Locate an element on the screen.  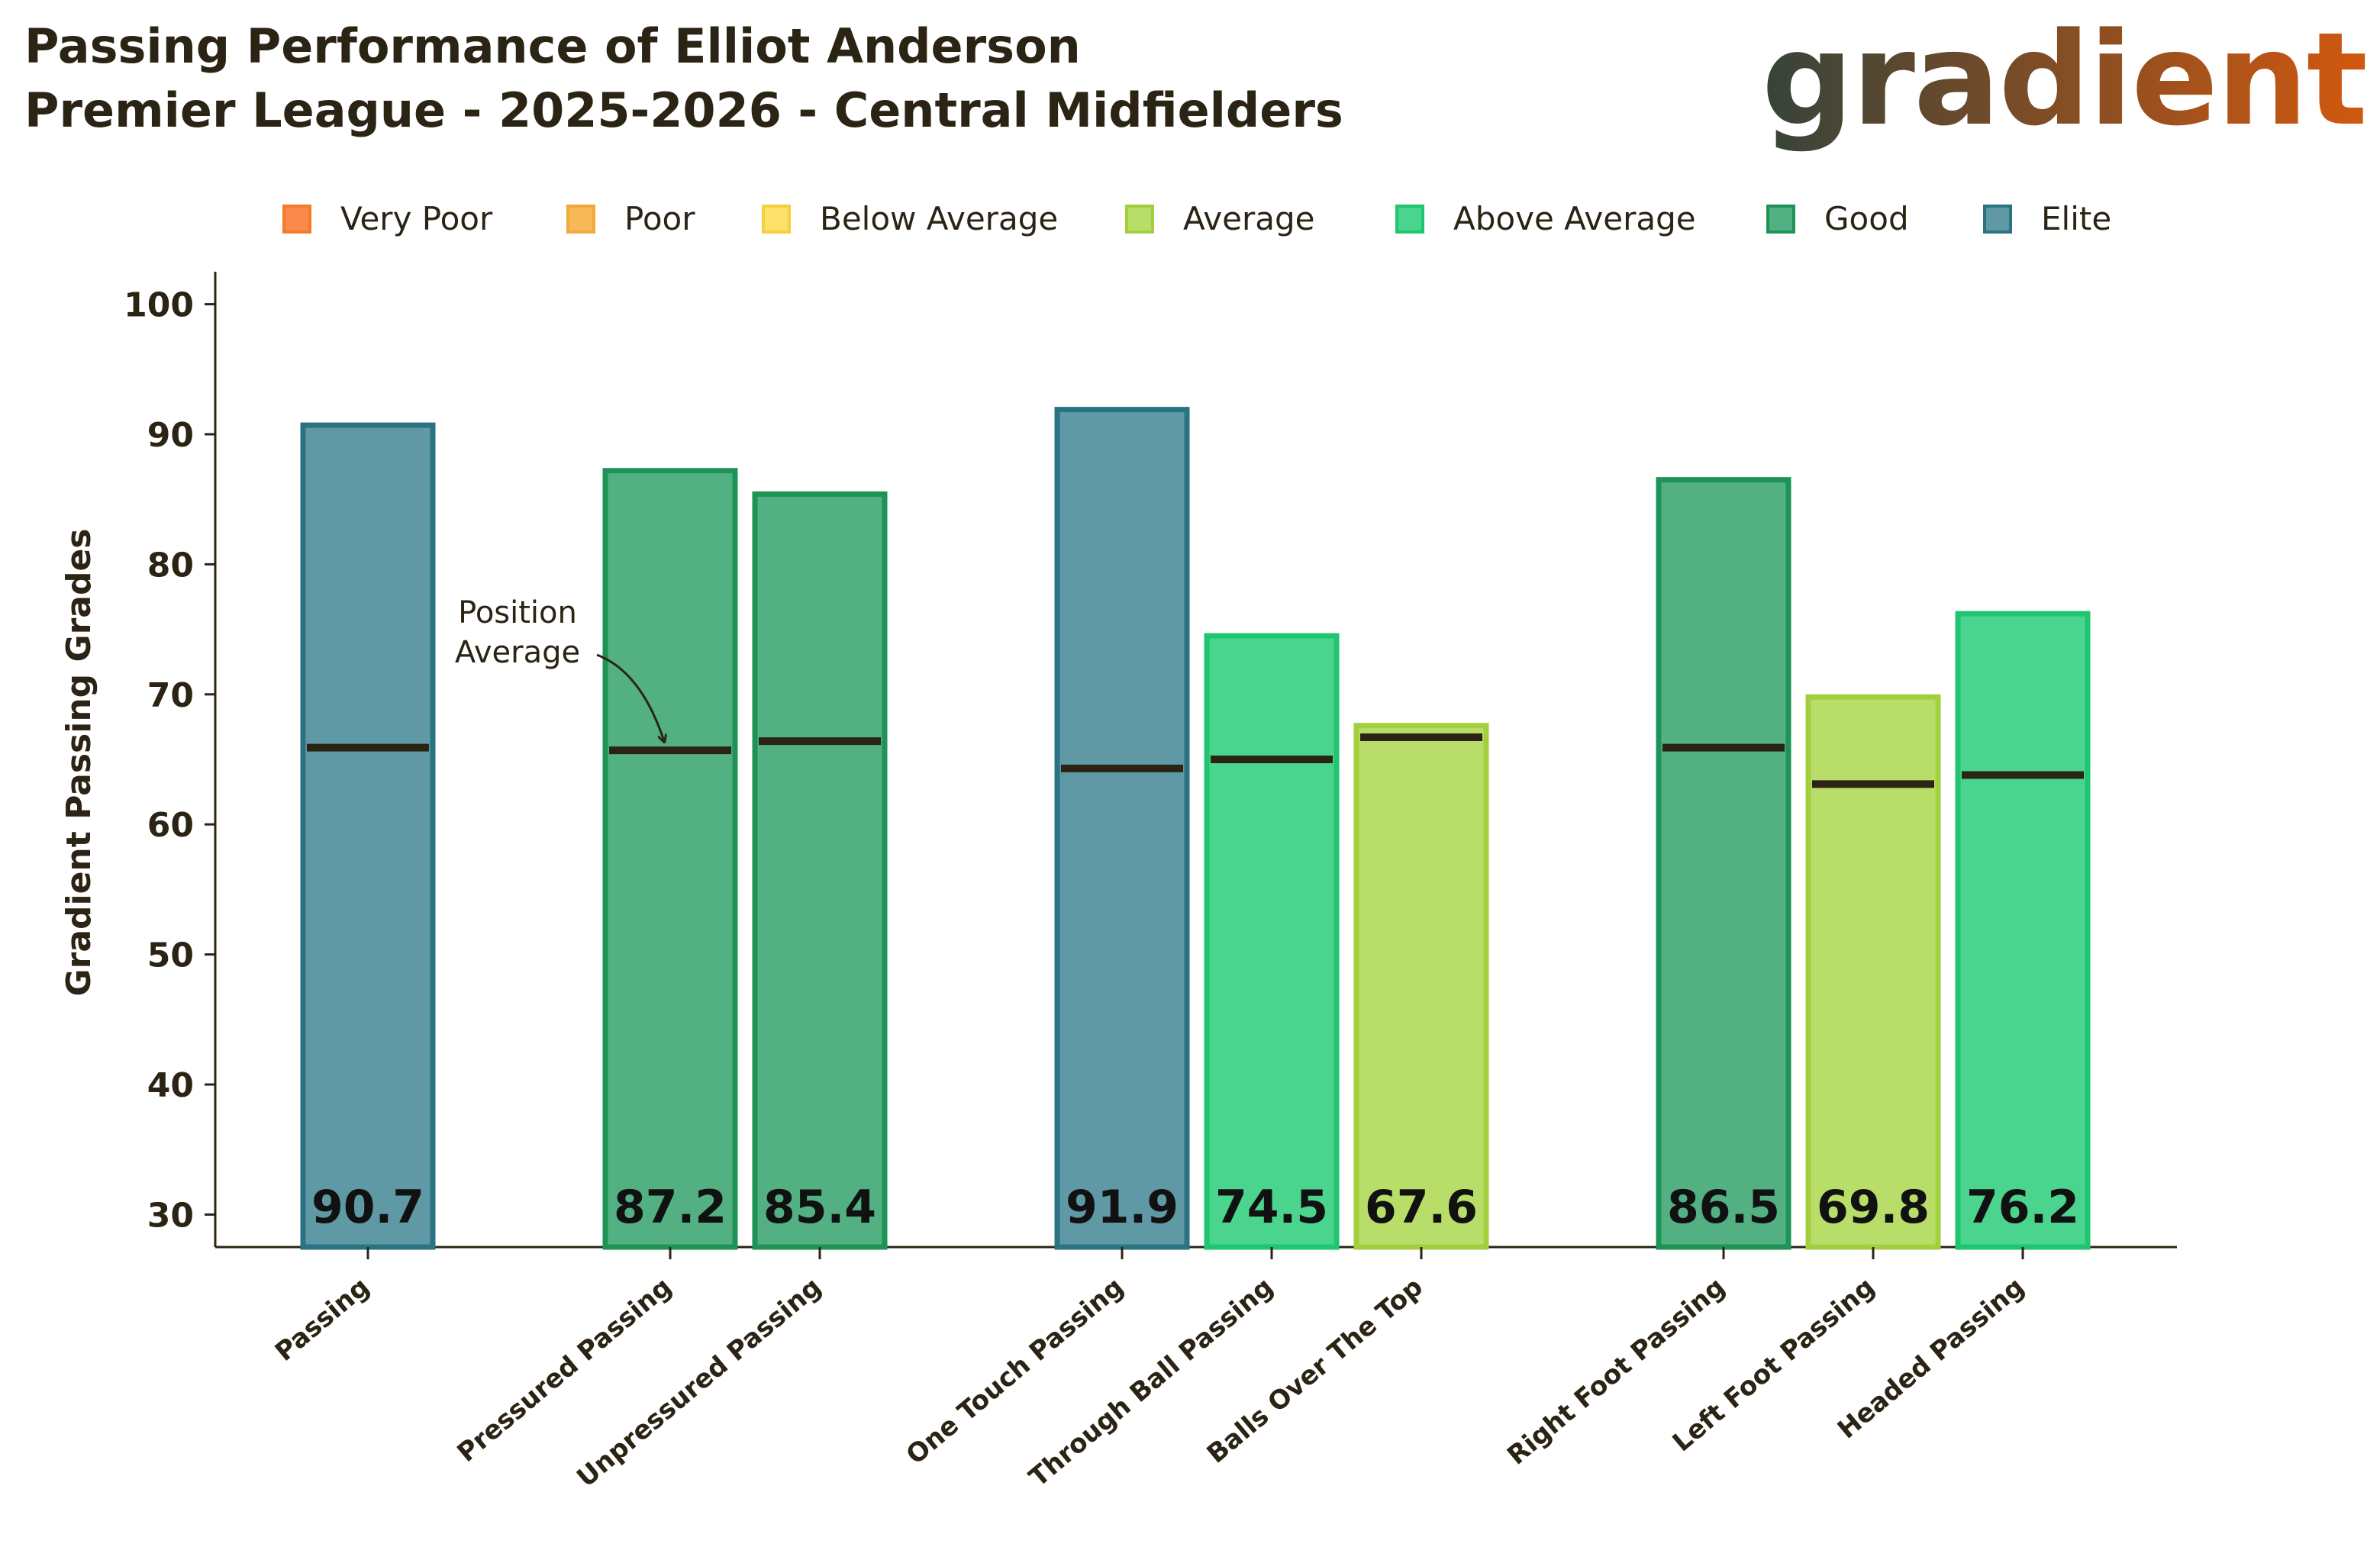
position-average-lines is located at coordinates (1195, 760).